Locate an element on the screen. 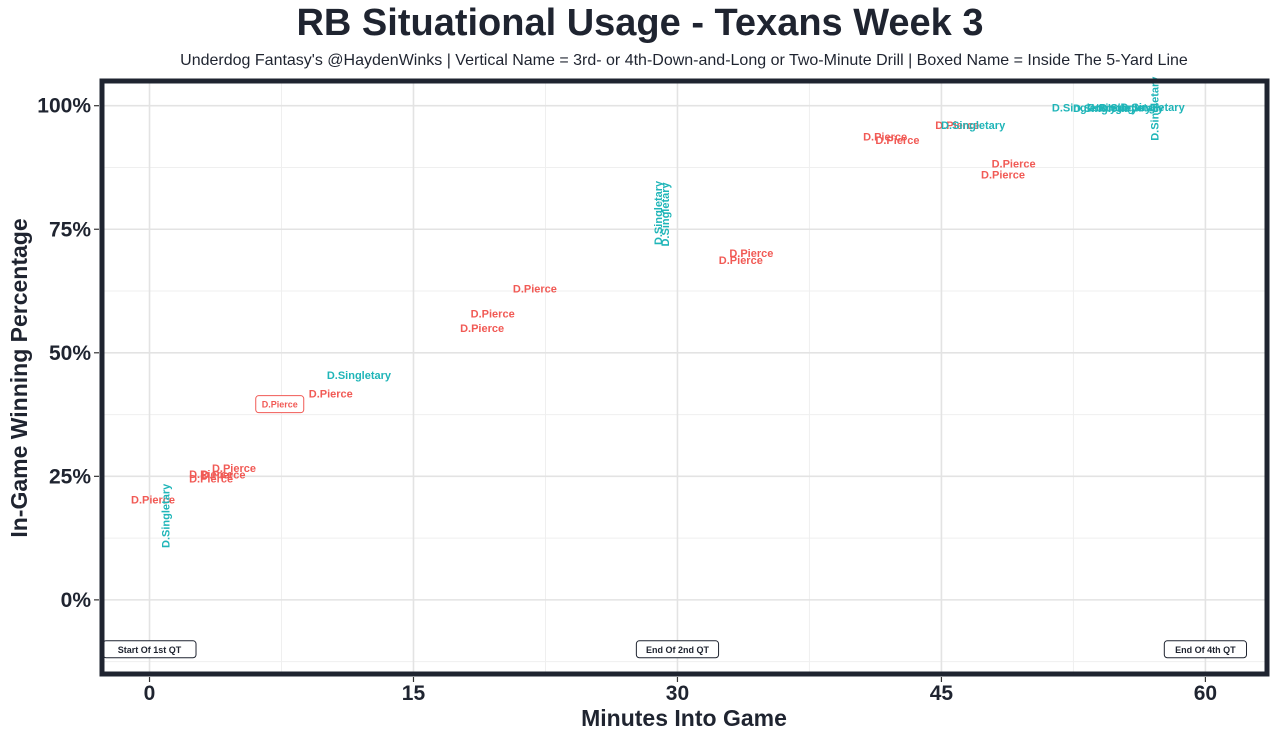 This screenshot has width=1280, height=739. x-tick-label: 45 is located at coordinates (942, 693).